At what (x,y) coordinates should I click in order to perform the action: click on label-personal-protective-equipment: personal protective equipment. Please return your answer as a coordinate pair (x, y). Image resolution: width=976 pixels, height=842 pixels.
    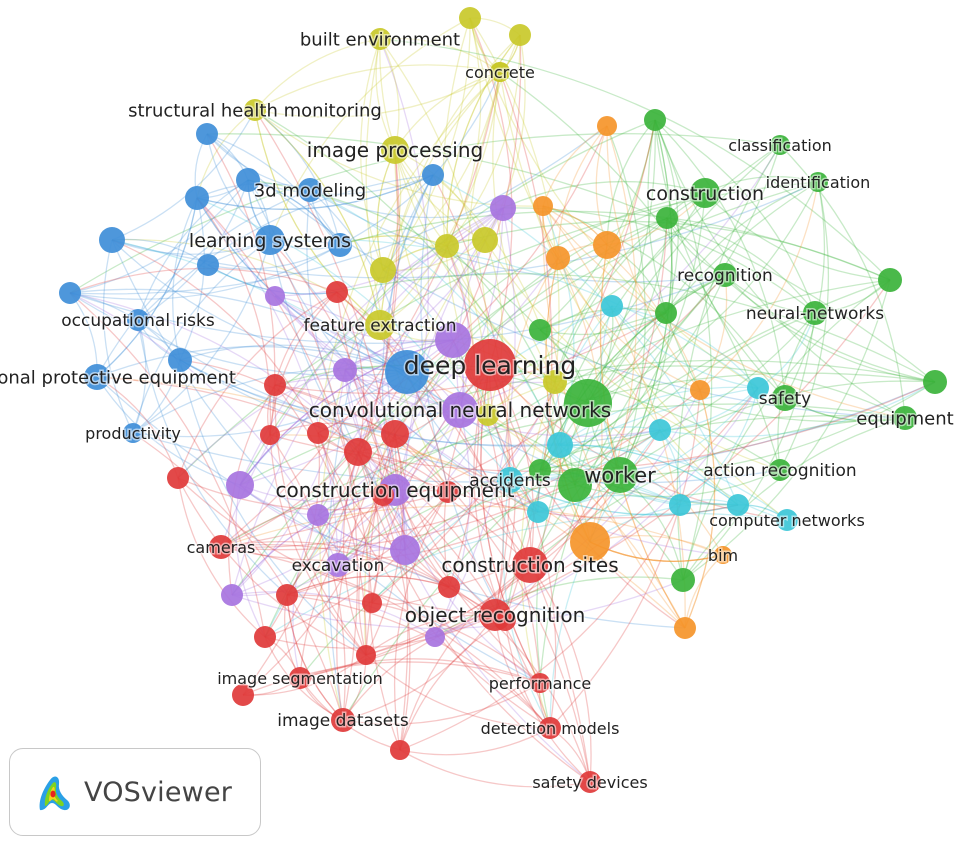
    Looking at the image, I should click on (118, 378).